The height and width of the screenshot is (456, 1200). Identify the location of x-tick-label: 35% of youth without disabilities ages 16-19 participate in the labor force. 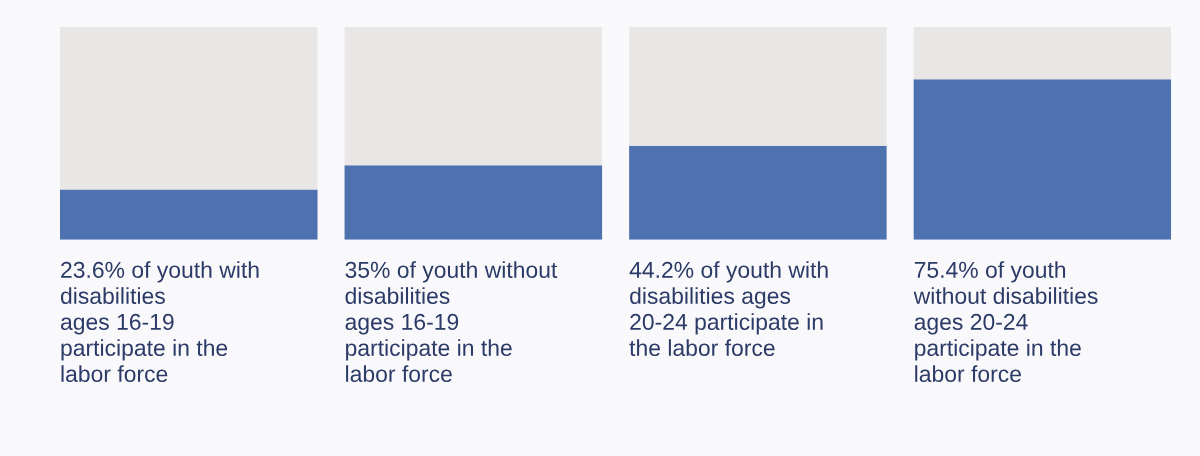
(451, 322).